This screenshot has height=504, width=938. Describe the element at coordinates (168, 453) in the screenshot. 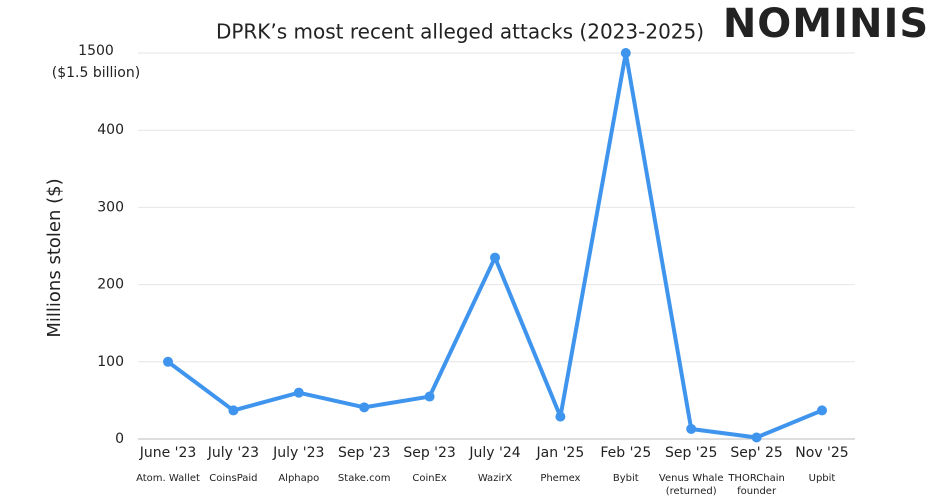

I see `x-tick-label: June '23` at that location.